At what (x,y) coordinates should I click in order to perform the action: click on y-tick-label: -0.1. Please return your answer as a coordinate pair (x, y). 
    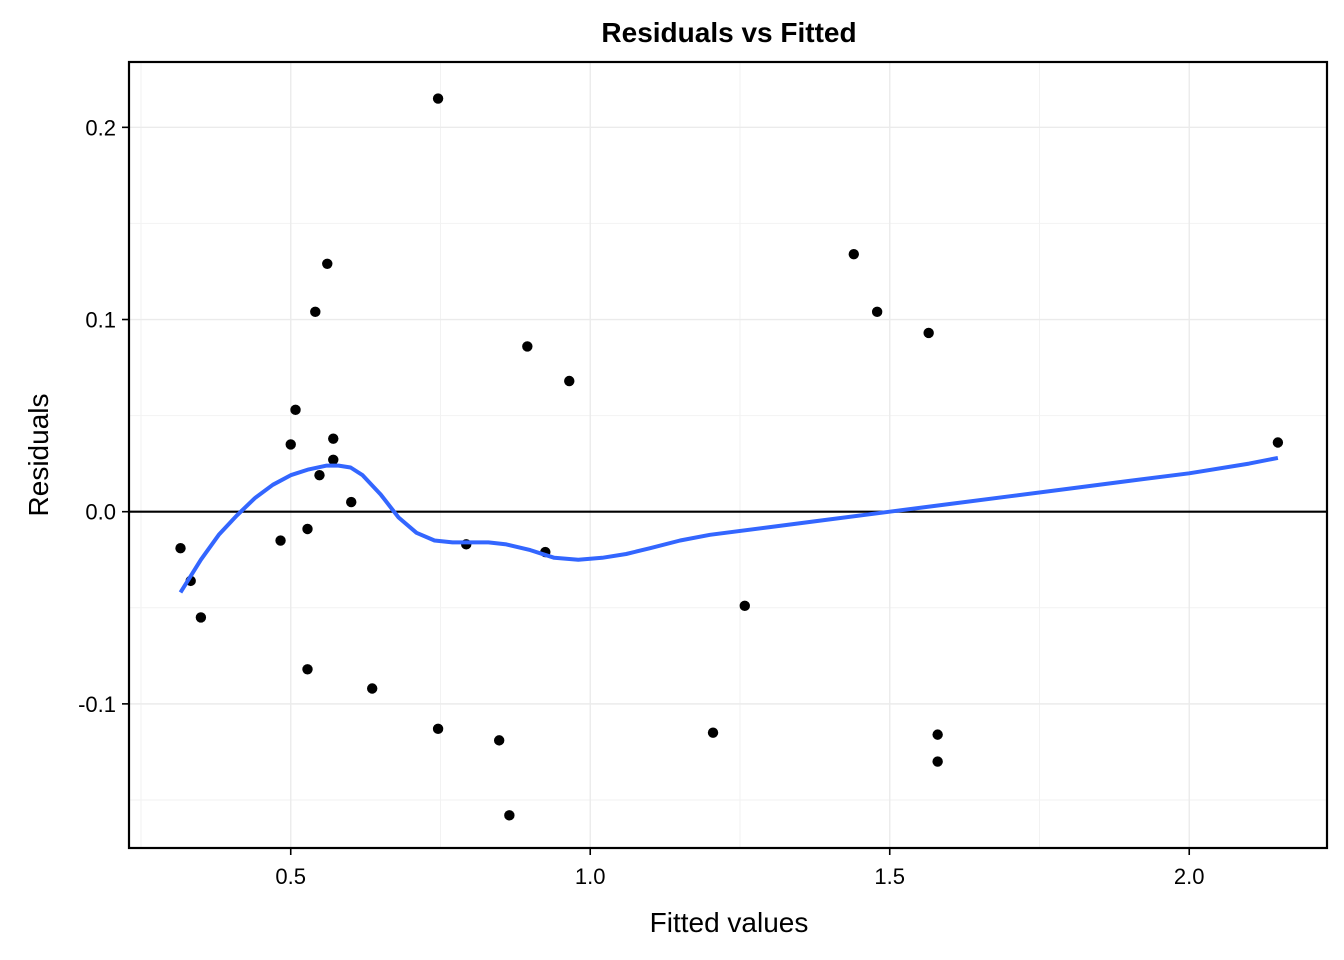
    Looking at the image, I should click on (97, 704).